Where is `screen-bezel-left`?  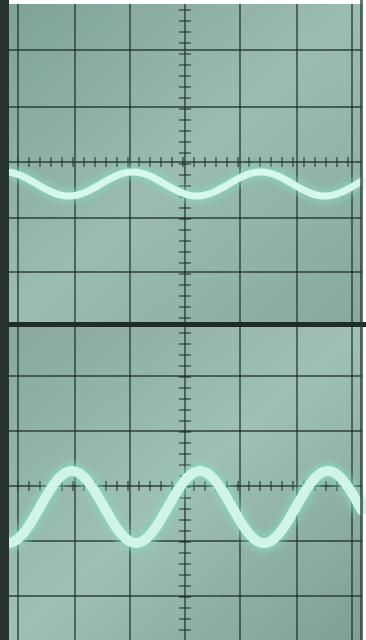 screen-bezel-left is located at coordinates (4, 320).